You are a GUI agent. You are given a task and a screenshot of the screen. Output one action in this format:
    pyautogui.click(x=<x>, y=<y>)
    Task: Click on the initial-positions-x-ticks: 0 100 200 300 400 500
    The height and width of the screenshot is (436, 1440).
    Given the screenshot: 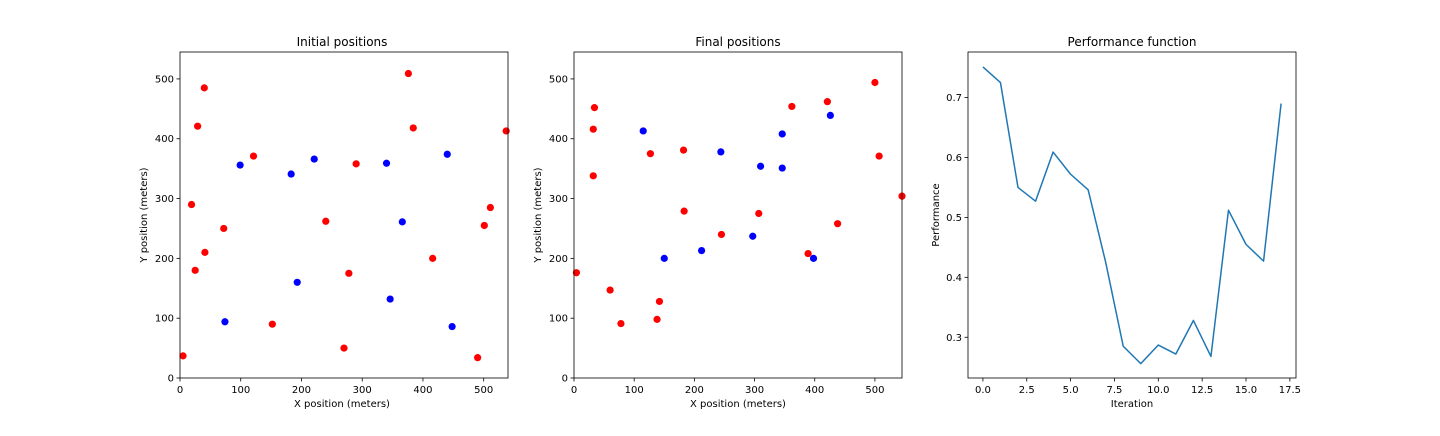 What is the action you would take?
    pyautogui.click(x=335, y=387)
    